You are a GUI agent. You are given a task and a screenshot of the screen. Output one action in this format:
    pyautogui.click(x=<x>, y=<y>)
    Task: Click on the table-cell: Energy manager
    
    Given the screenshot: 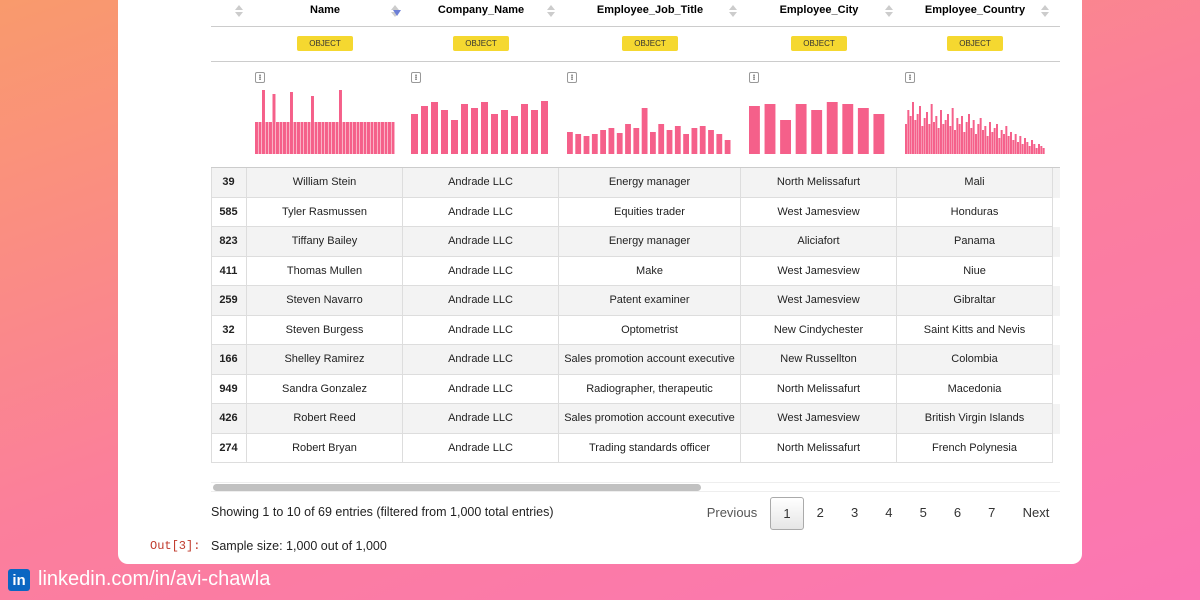 What is the action you would take?
    pyautogui.click(x=650, y=183)
    